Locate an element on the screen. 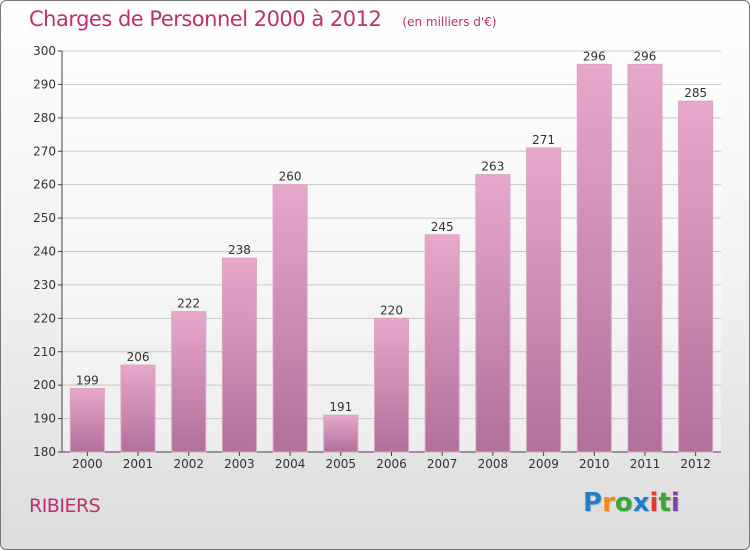 The width and height of the screenshot is (750, 550). proxiti-logo: Proxiti is located at coordinates (631, 503).